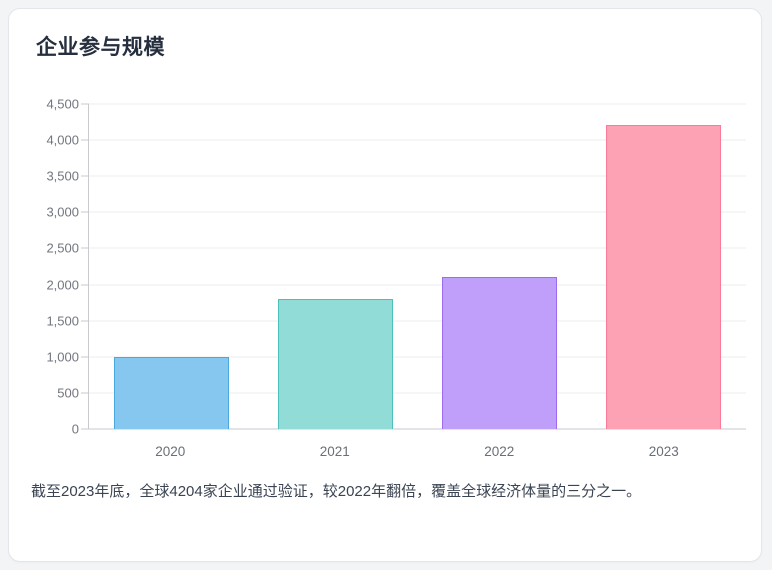 The height and width of the screenshot is (570, 772). Describe the element at coordinates (62, 321) in the screenshot. I see `y-tick-label: 1,500` at that location.